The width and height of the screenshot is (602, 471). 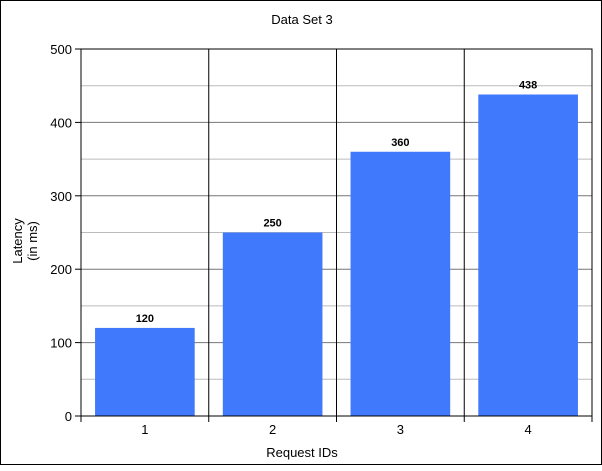 I want to click on y-tick-label: 400, so click(x=61, y=122).